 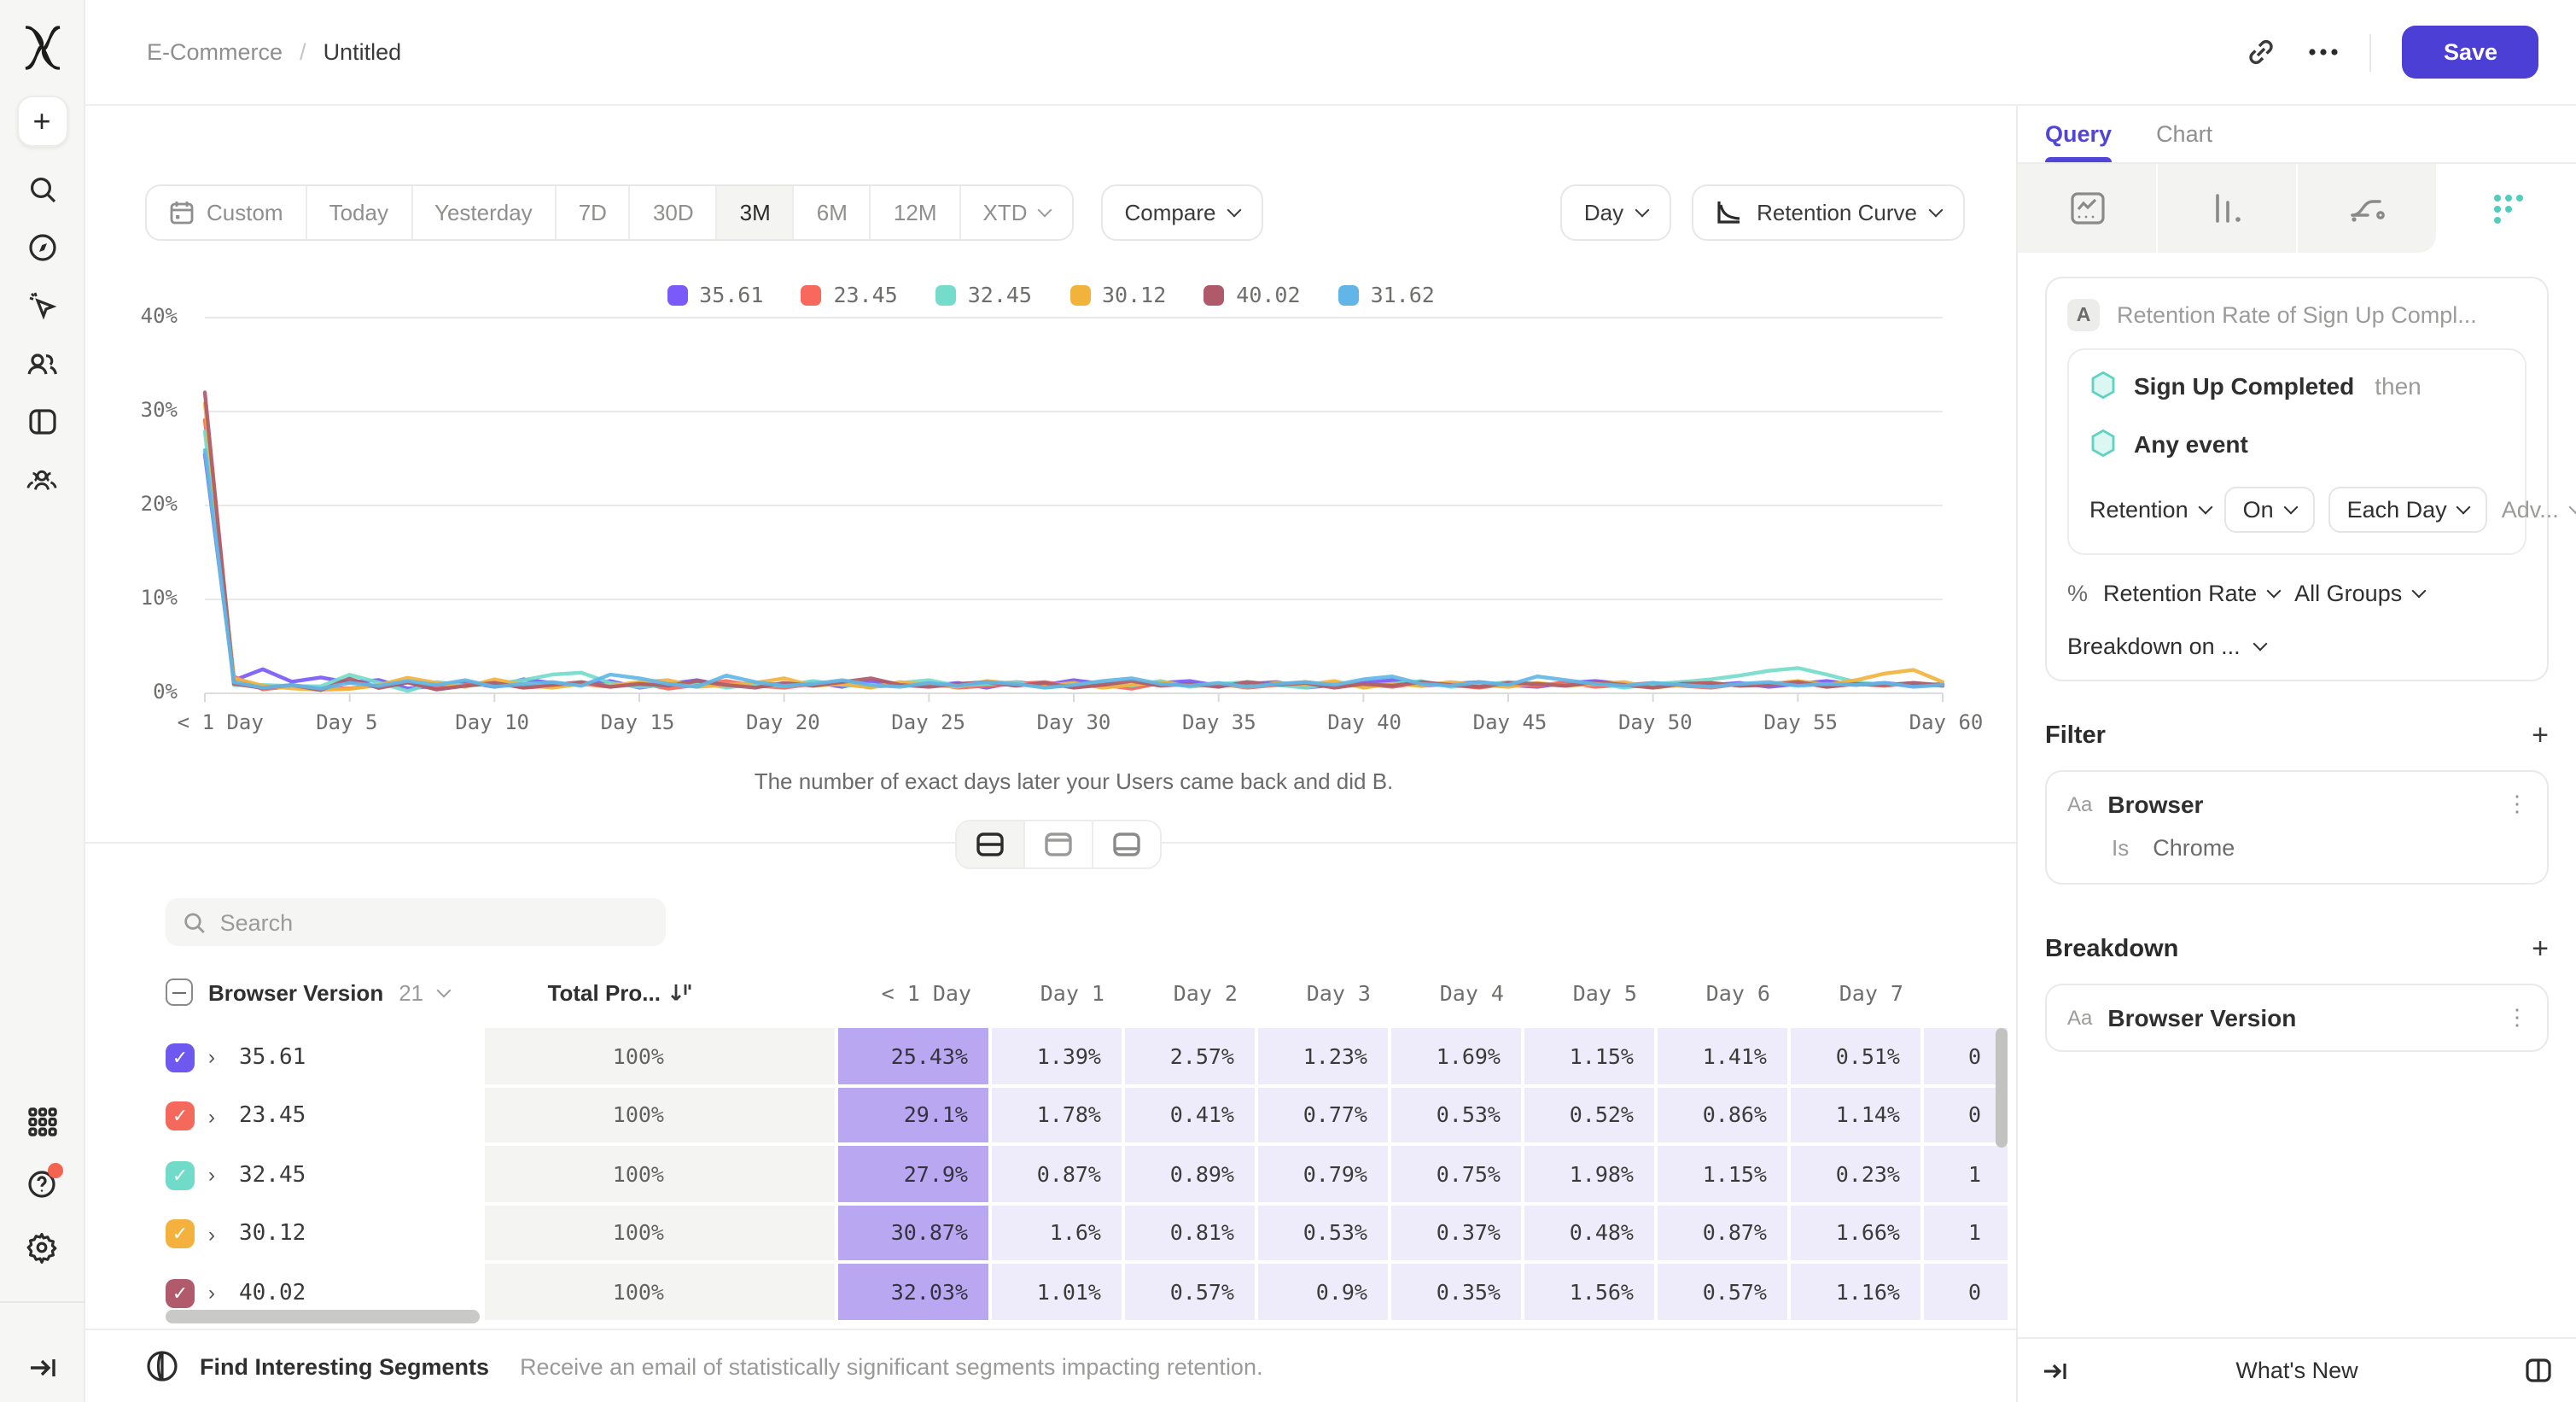 I want to click on copy-link-icon, so click(x=2262, y=52).